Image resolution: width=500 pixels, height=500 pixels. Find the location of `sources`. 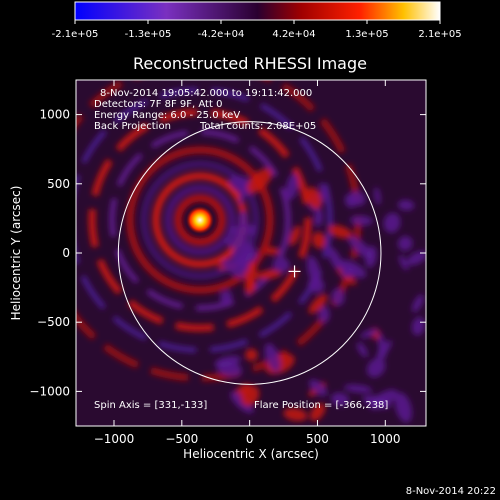

sources is located at coordinates (199, 220).